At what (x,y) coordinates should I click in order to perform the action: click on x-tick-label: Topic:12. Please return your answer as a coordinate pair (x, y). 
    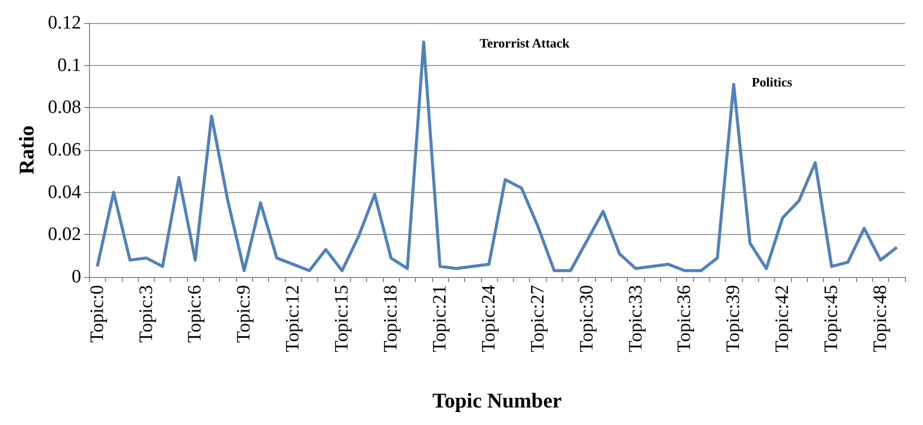
    Looking at the image, I should click on (293, 318).